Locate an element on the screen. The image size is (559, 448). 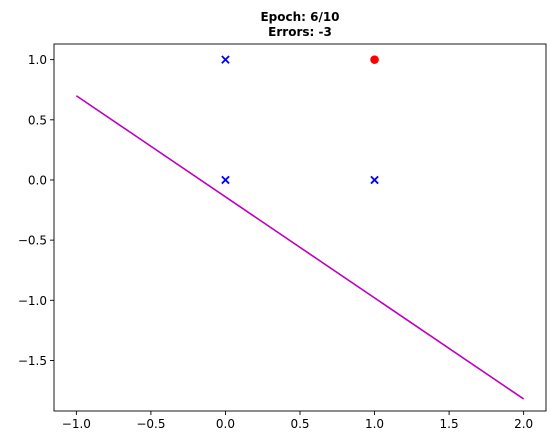
x-tick-label: −0.5 is located at coordinates (150, 424).